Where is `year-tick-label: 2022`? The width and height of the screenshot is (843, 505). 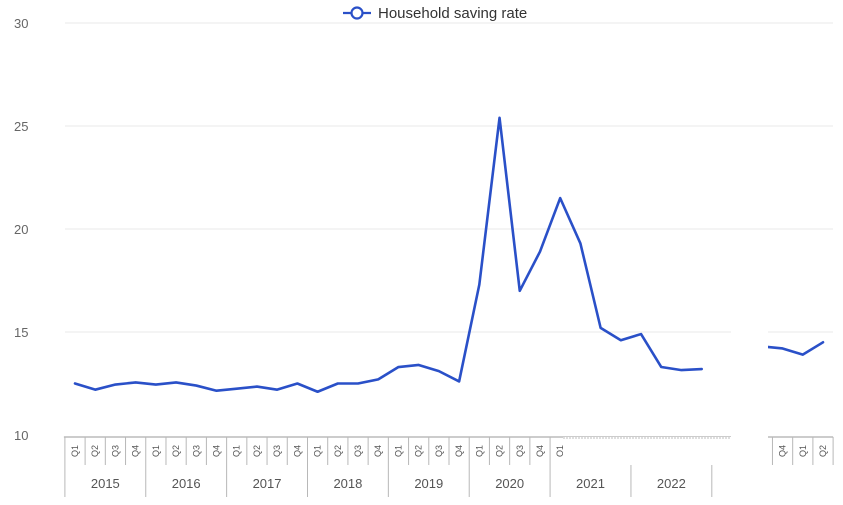
year-tick-label: 2022 is located at coordinates (671, 483).